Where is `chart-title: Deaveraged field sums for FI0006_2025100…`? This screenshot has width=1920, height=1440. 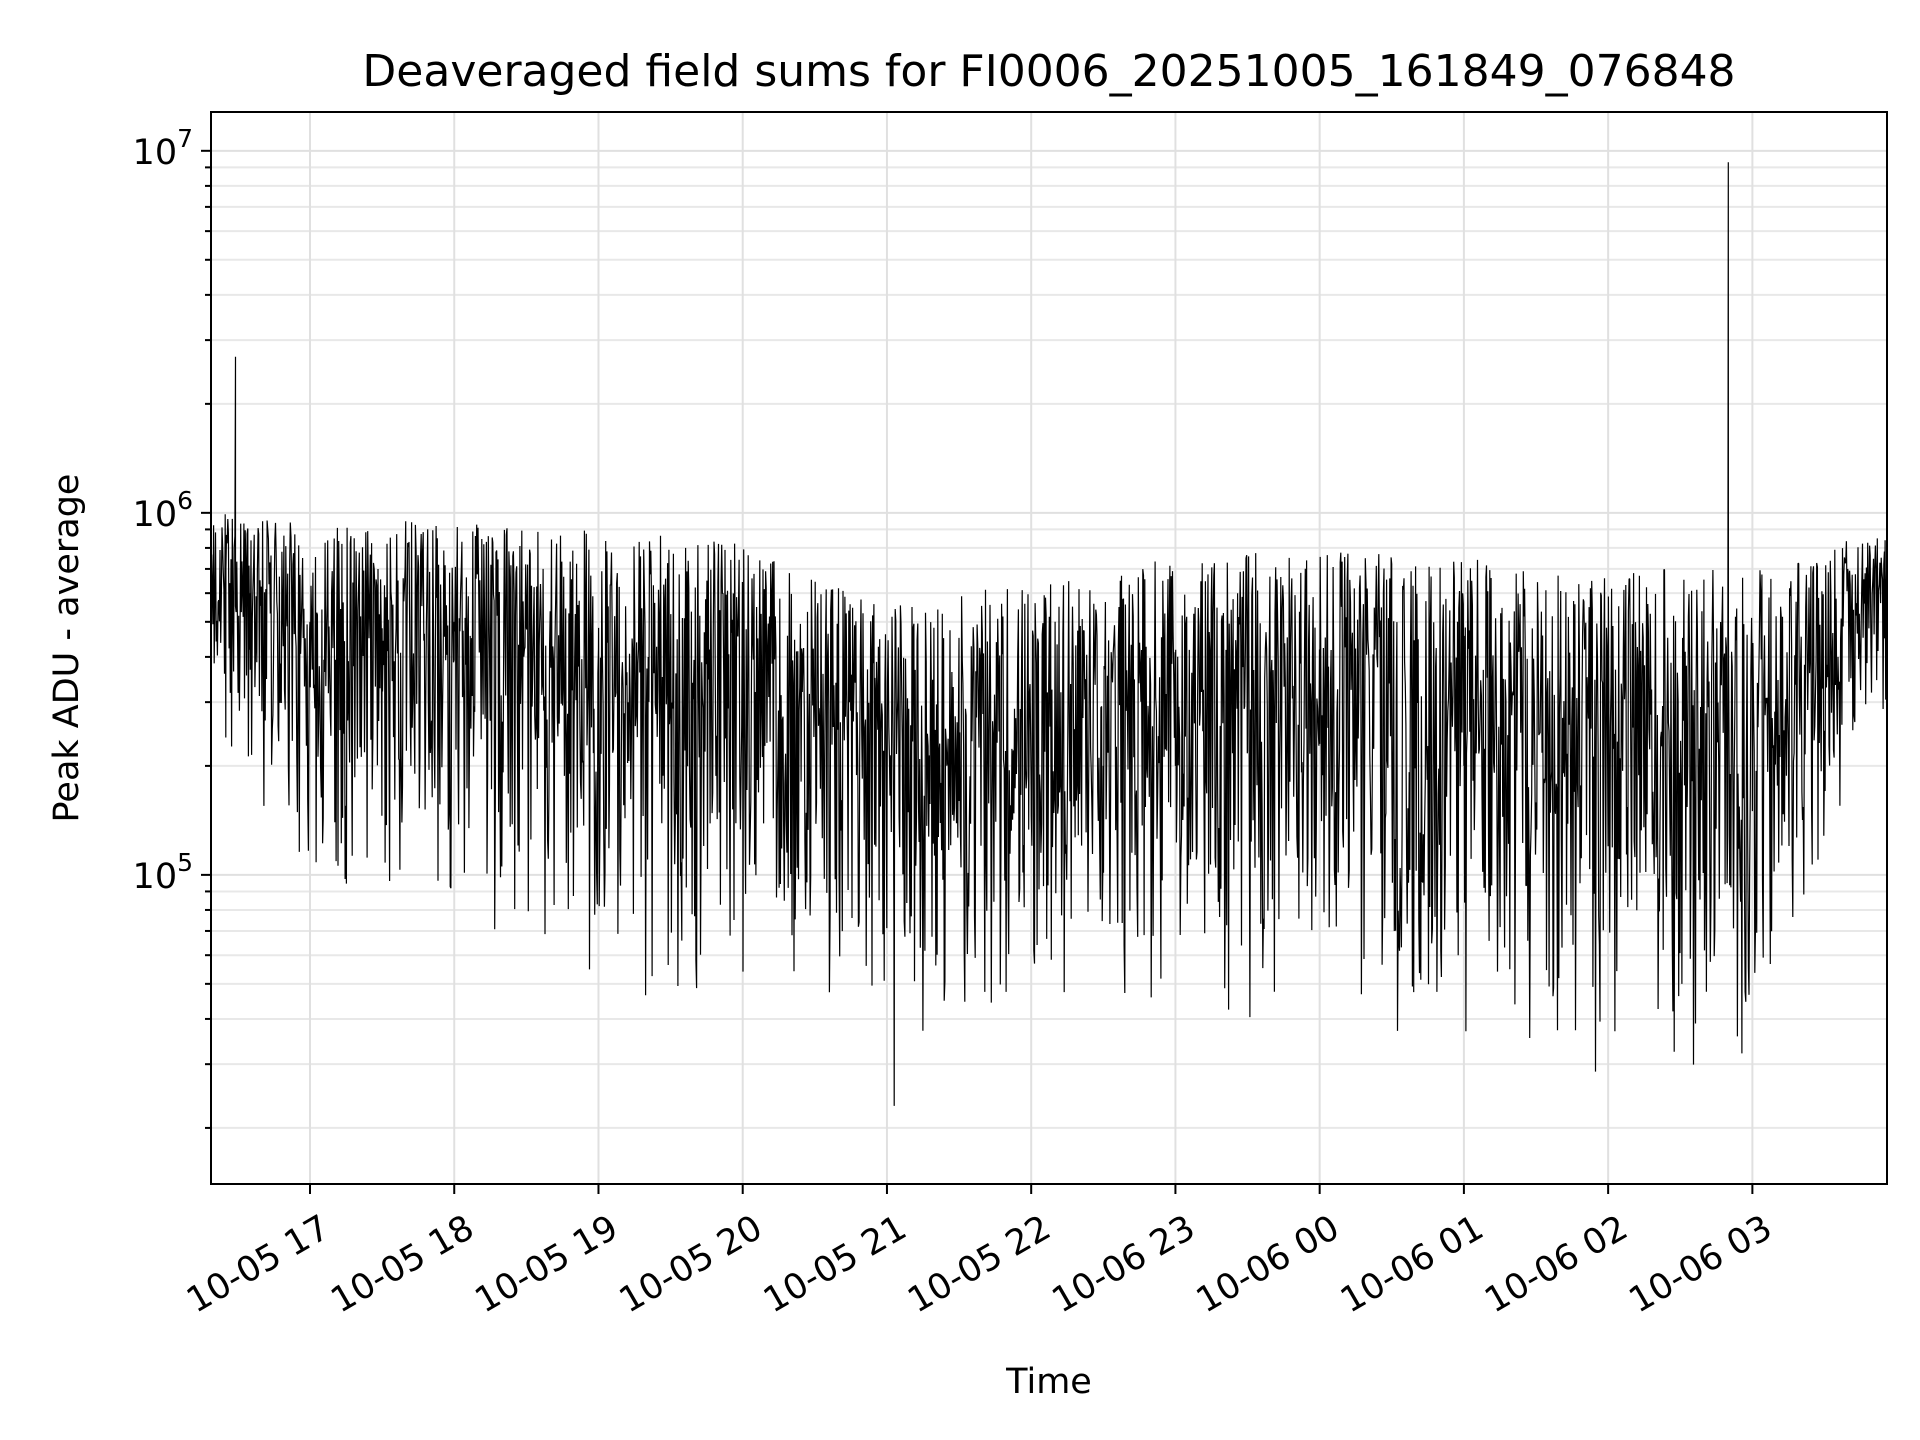
chart-title: Deaveraged field sums for FI0006_2025100… is located at coordinates (1048, 71).